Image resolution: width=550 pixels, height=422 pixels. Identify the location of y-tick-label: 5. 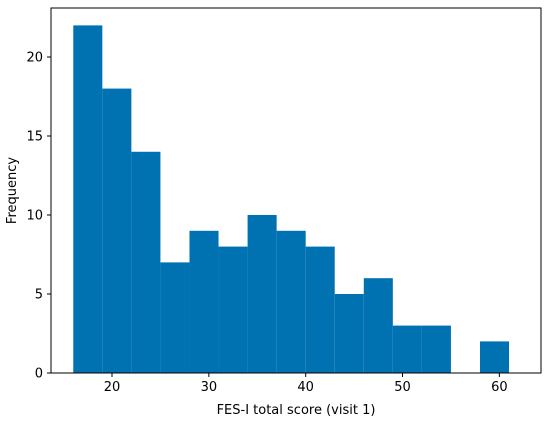
(39, 294).